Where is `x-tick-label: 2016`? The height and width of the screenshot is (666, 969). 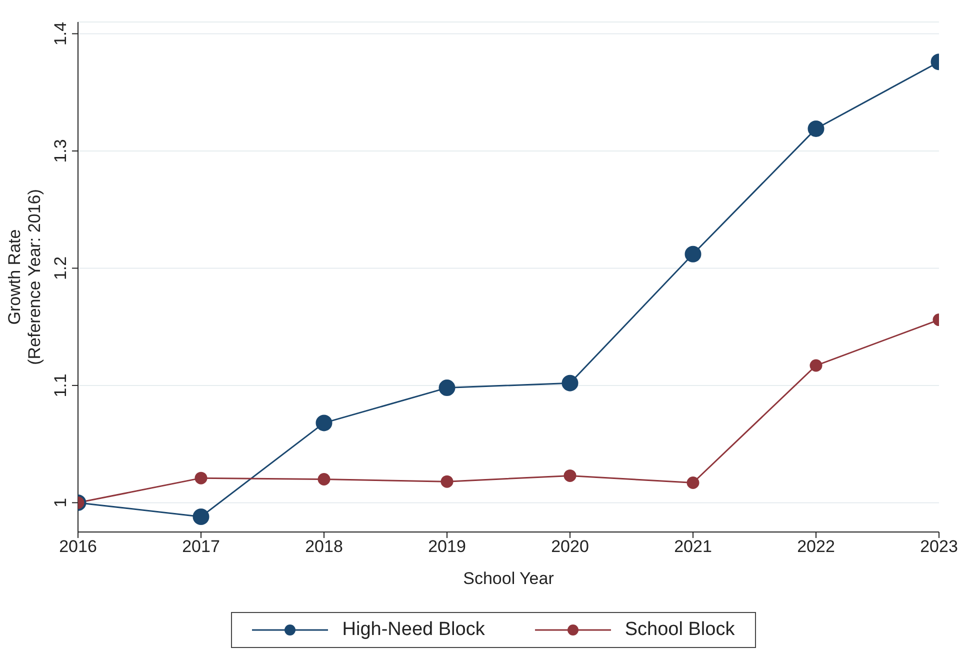
x-tick-label: 2016 is located at coordinates (78, 546).